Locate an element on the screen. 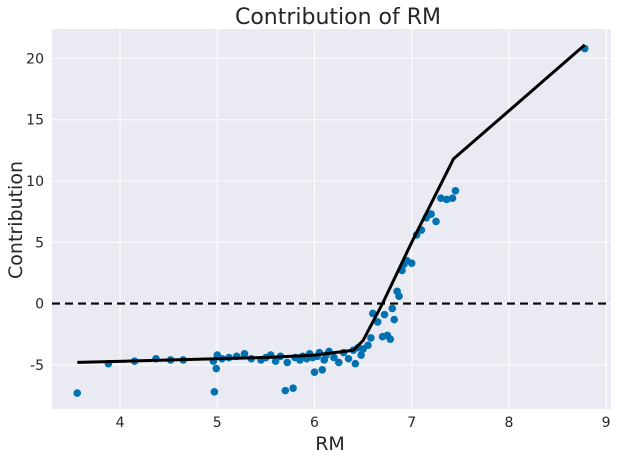 This screenshot has width=617, height=463. y-tick-label: 20 is located at coordinates (35, 59).